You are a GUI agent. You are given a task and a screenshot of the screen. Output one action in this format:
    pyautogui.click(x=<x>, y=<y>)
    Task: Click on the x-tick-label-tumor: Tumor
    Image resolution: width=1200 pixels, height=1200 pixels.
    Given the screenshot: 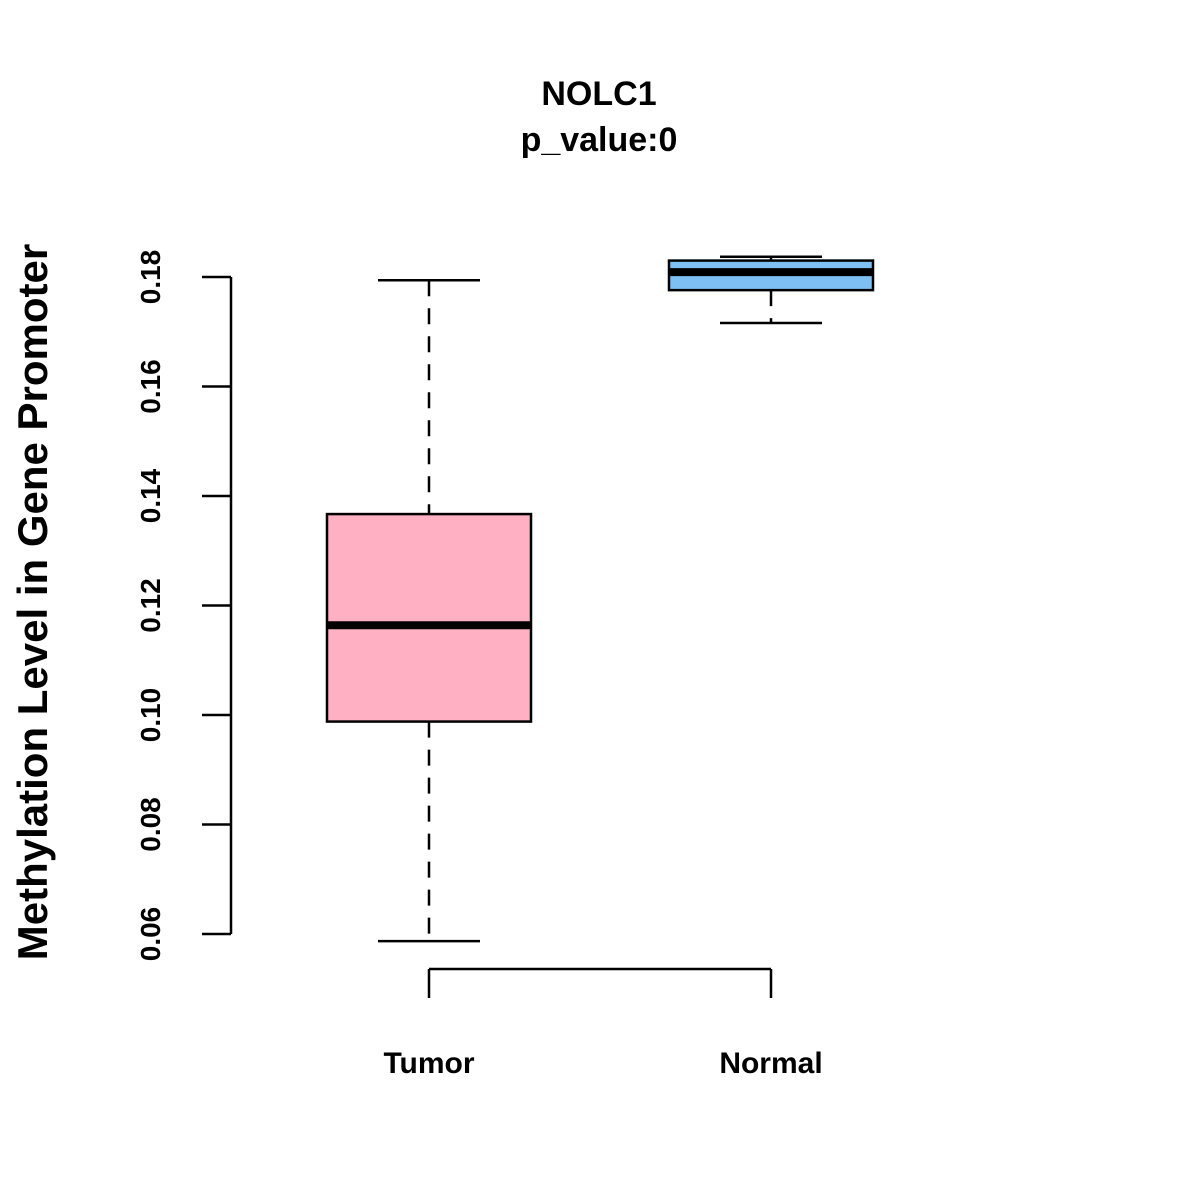 What is the action you would take?
    pyautogui.click(x=428, y=1063)
    